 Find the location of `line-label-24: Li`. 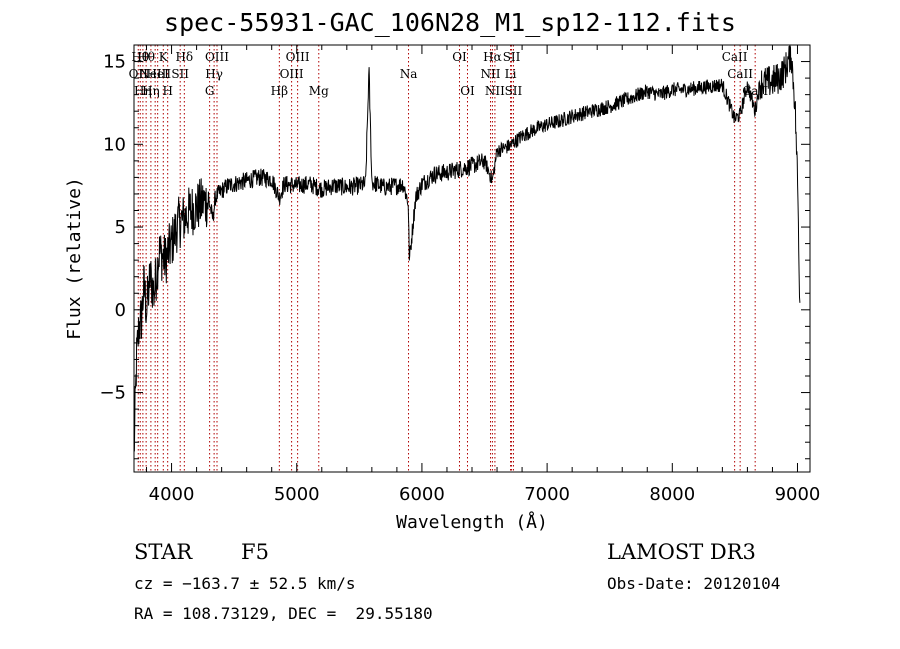

line-label-24: Li is located at coordinates (511, 74).